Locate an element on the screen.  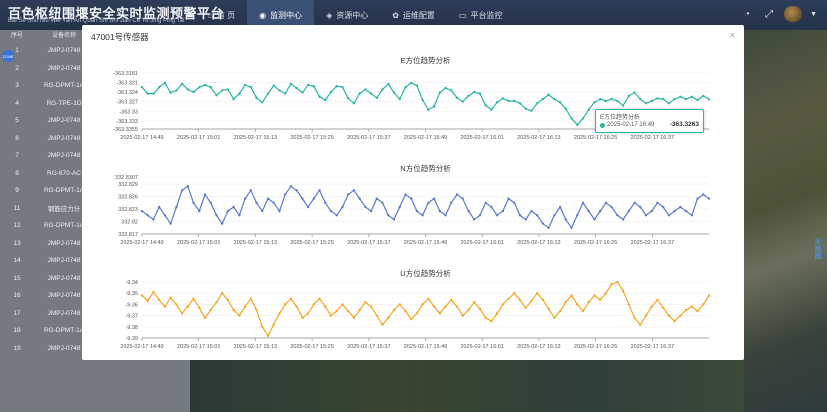
chart-tooltip: E方位趋势分析 2025-02-17 16:49 -363.3263 is located at coordinates (649, 121).